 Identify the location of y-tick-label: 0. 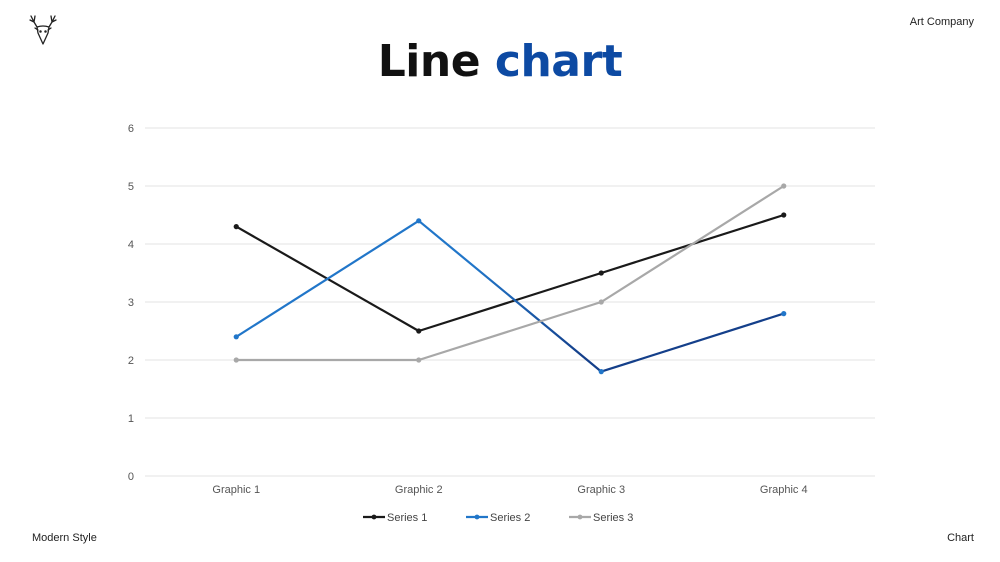
(131, 477).